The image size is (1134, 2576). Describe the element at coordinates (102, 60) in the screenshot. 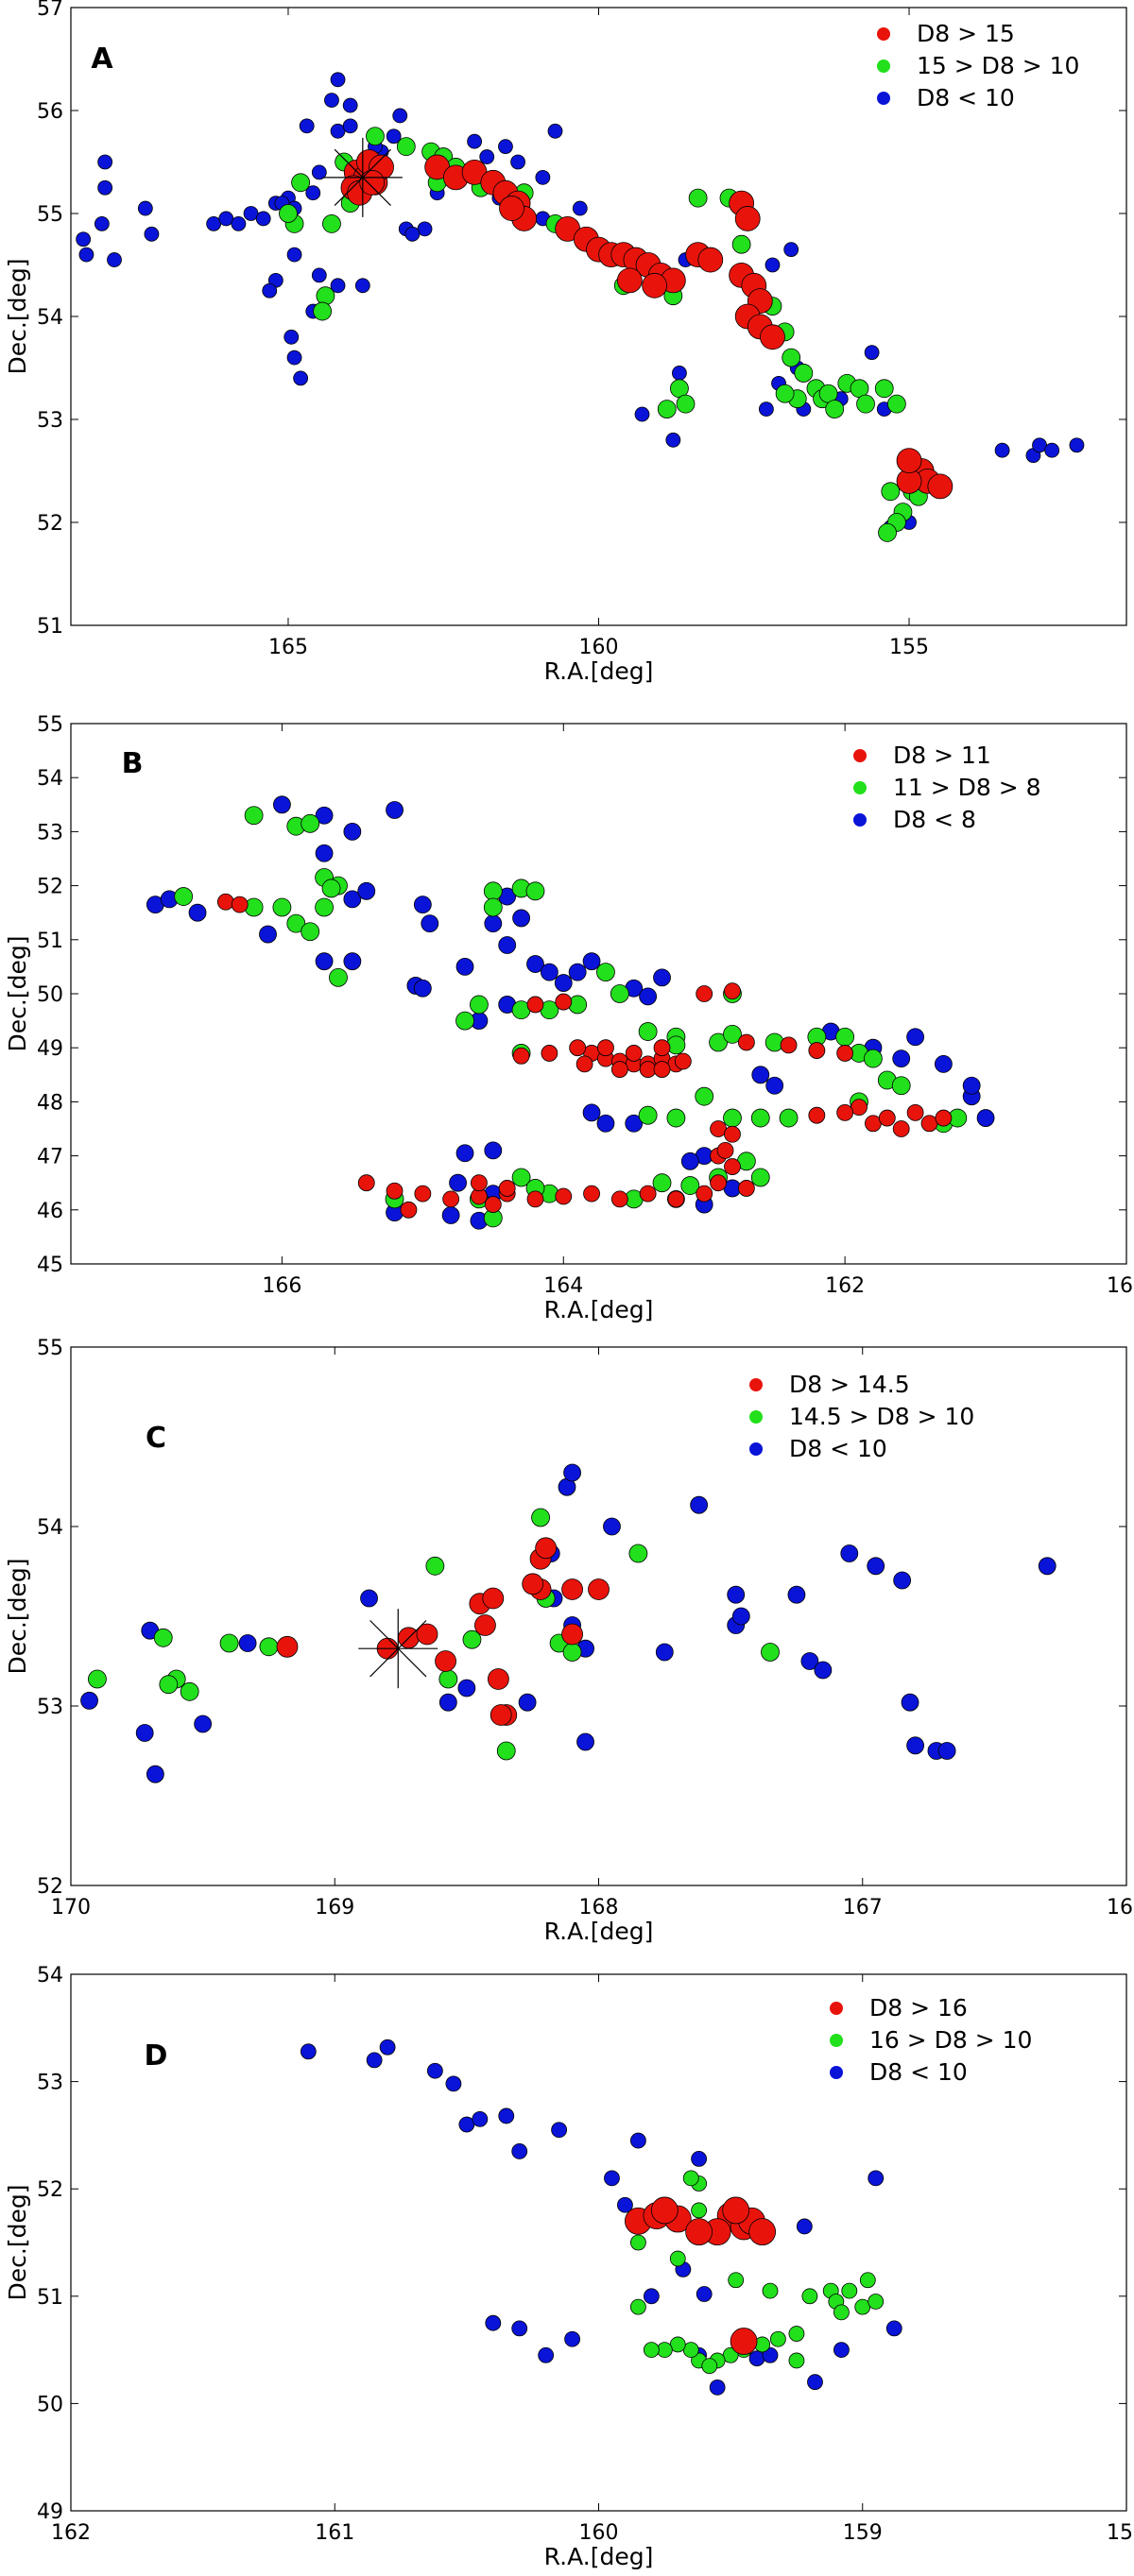

I see `panel-label: A` at that location.